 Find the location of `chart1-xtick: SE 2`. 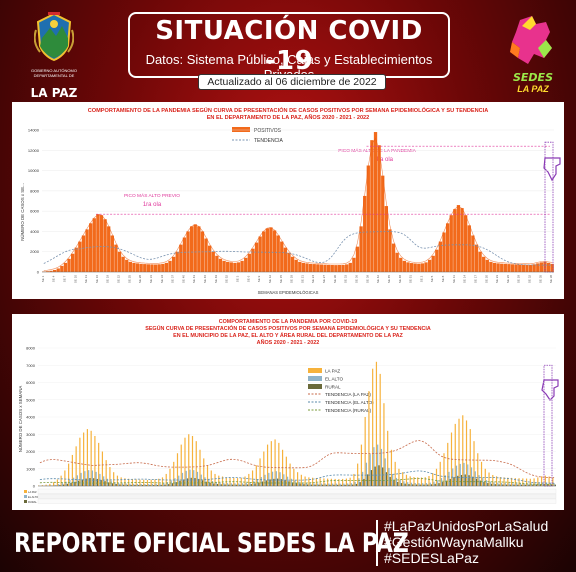

chart1-xtick: SE 2 is located at coordinates (421, 278).